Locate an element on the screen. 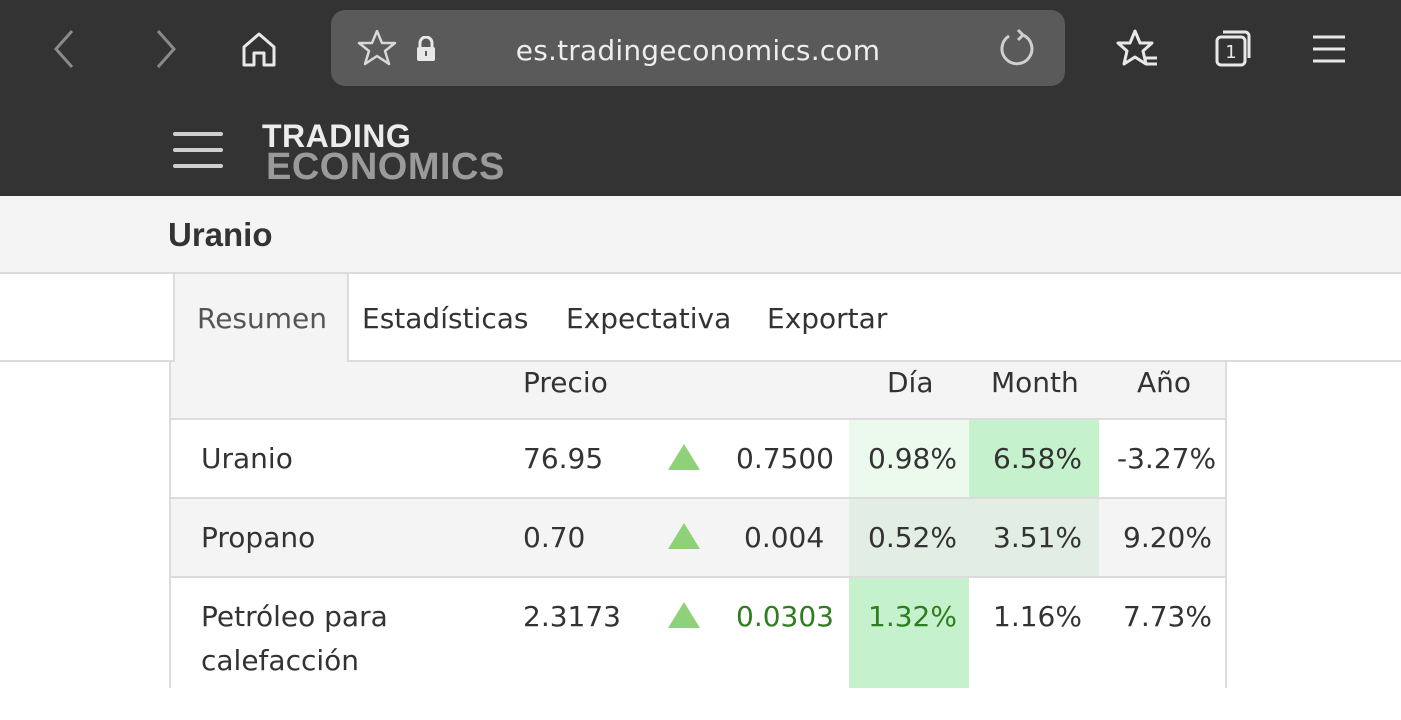  tabs-icon: 1 is located at coordinates (1233, 48).